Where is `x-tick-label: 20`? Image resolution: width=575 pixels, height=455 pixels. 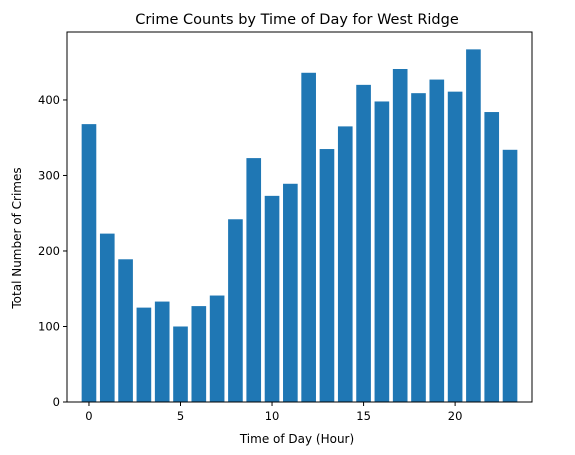 x-tick-label: 20 is located at coordinates (455, 416).